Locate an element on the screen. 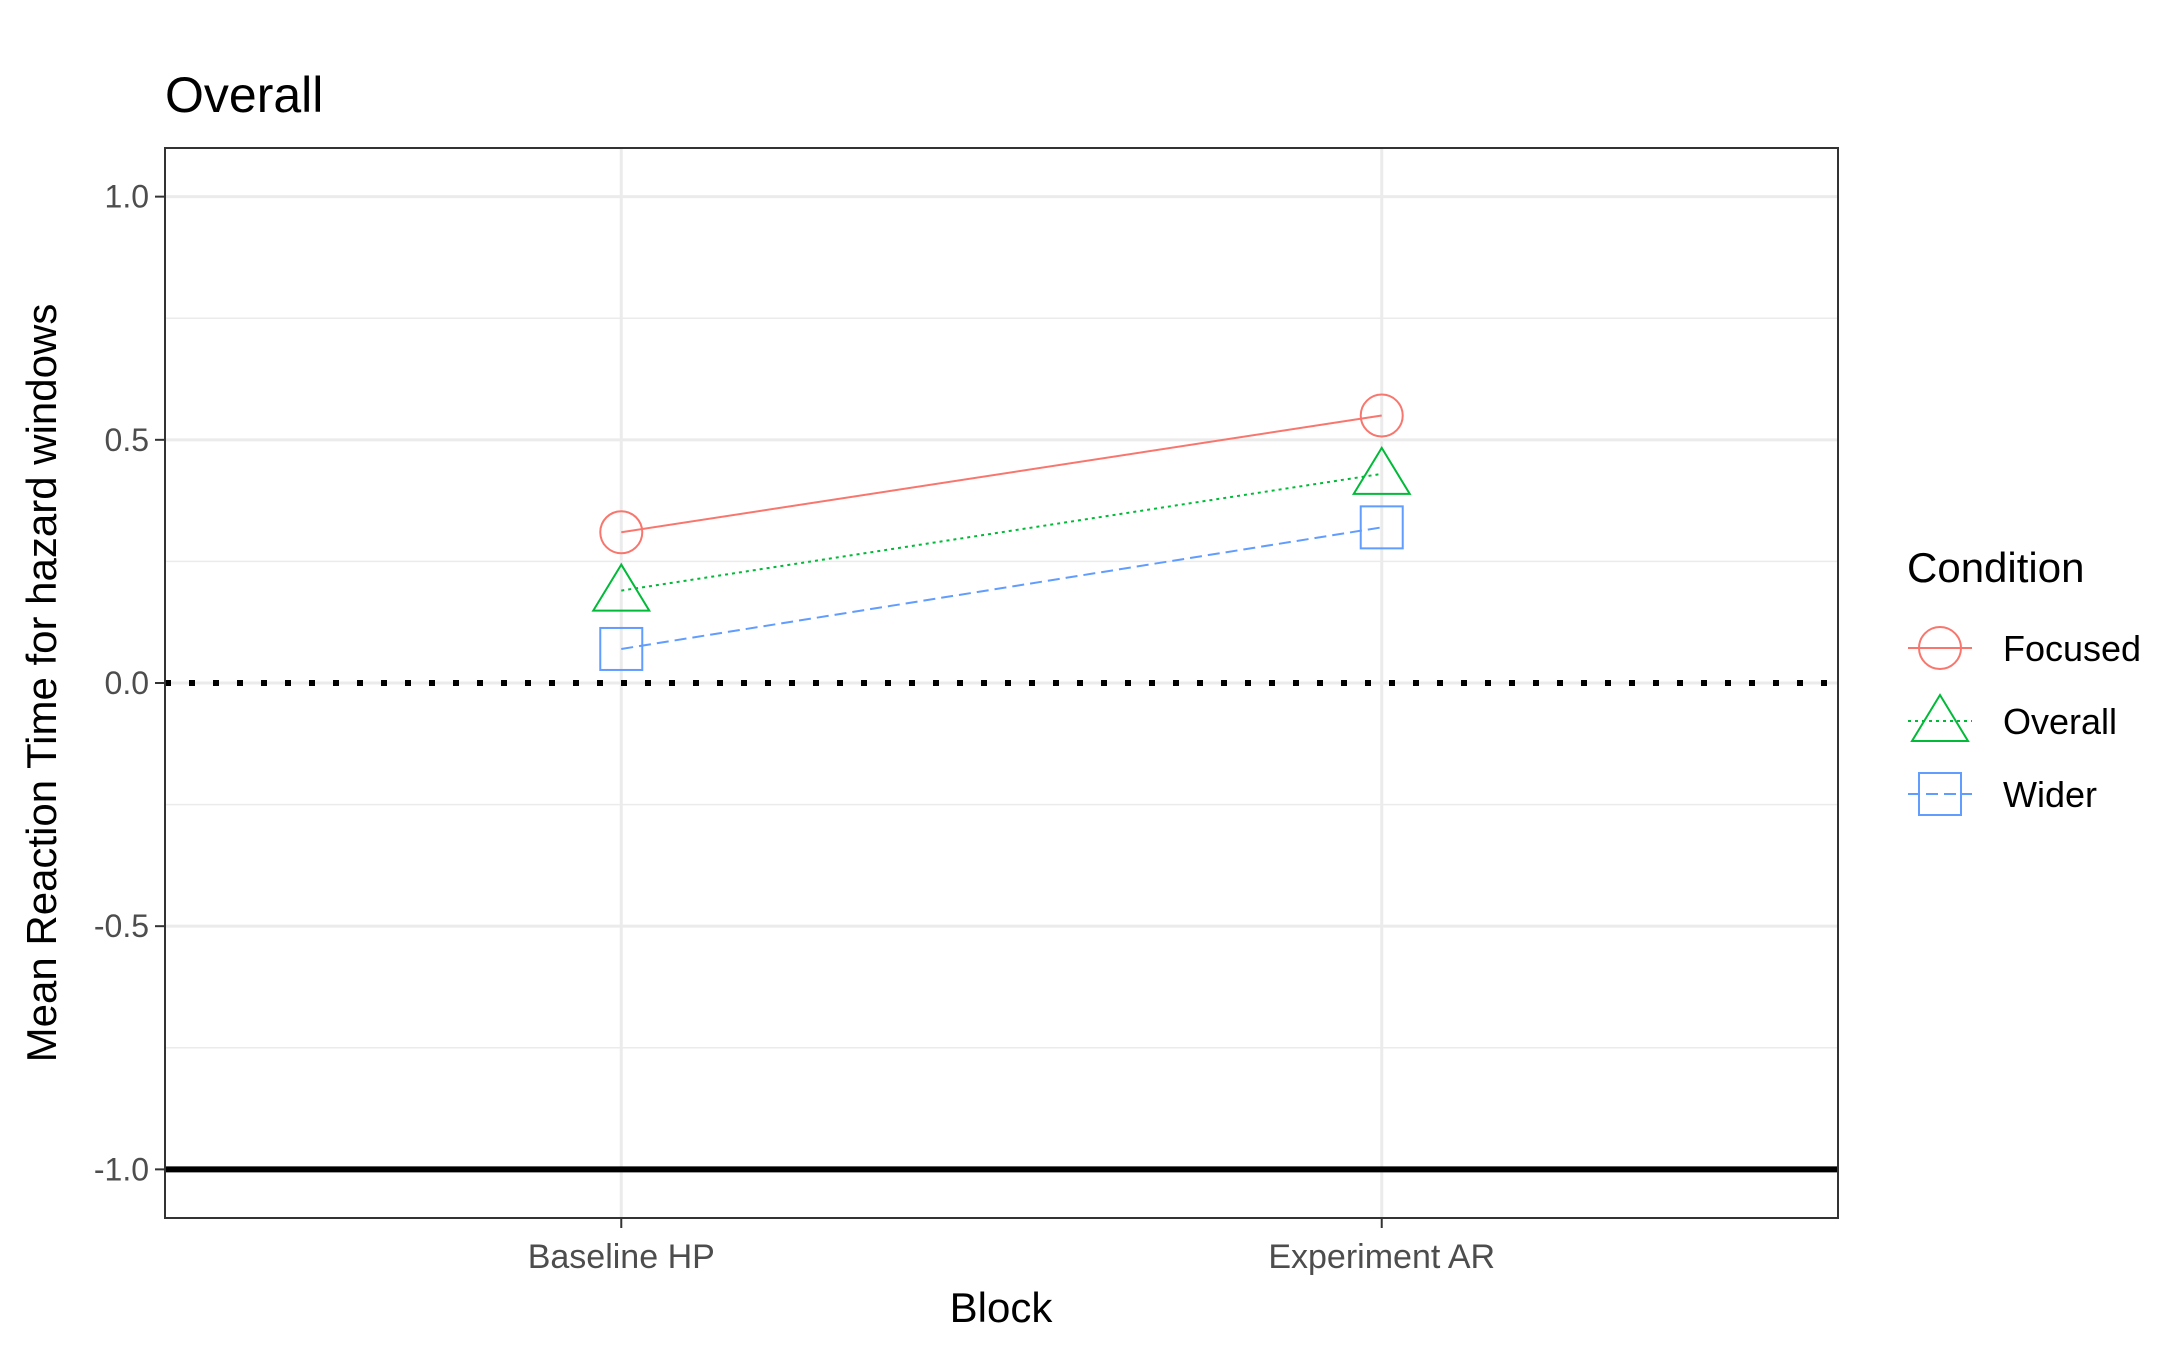 Image resolution: width=2183 pixels, height=1349 pixels. y-tick-label: -1.0 is located at coordinates (121, 1169).